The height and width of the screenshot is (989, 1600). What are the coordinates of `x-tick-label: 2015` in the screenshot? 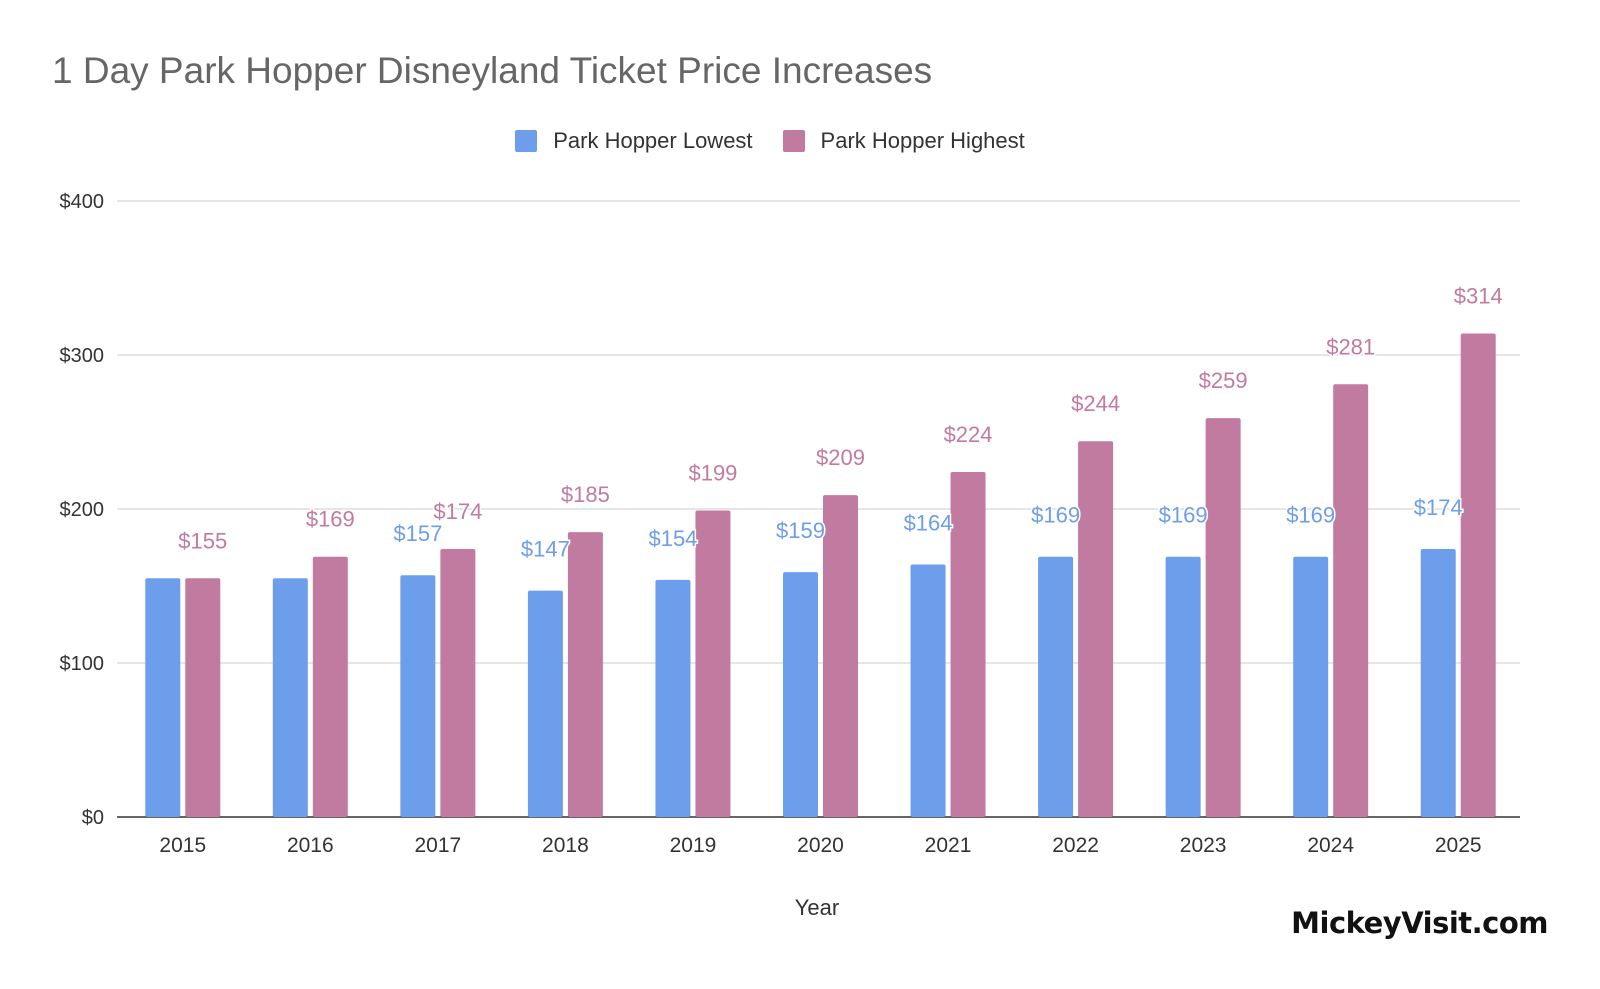 It's located at (182, 845).